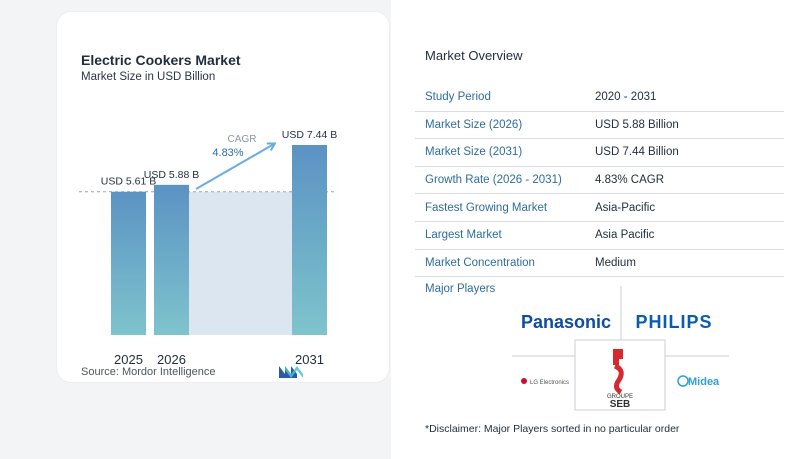 The height and width of the screenshot is (459, 800). Describe the element at coordinates (637, 124) in the screenshot. I see `overview-value: USD 5.88 Billion` at that location.